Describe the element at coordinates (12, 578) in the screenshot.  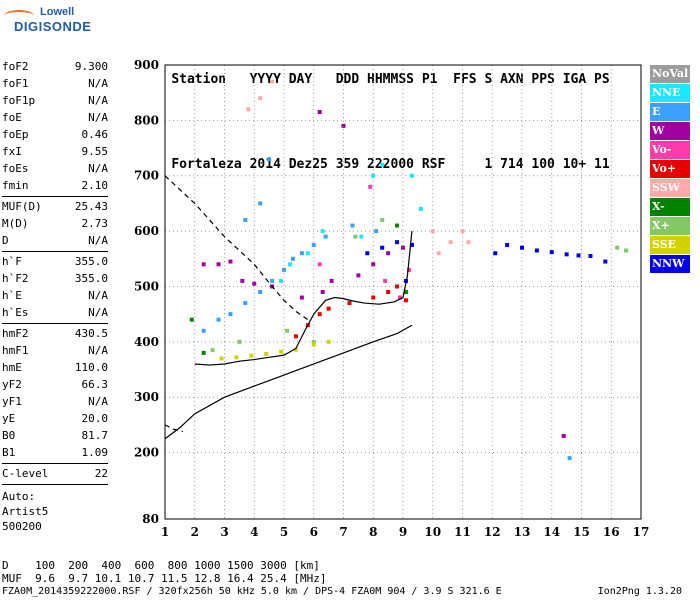
I see `muf-label: MUF` at that location.